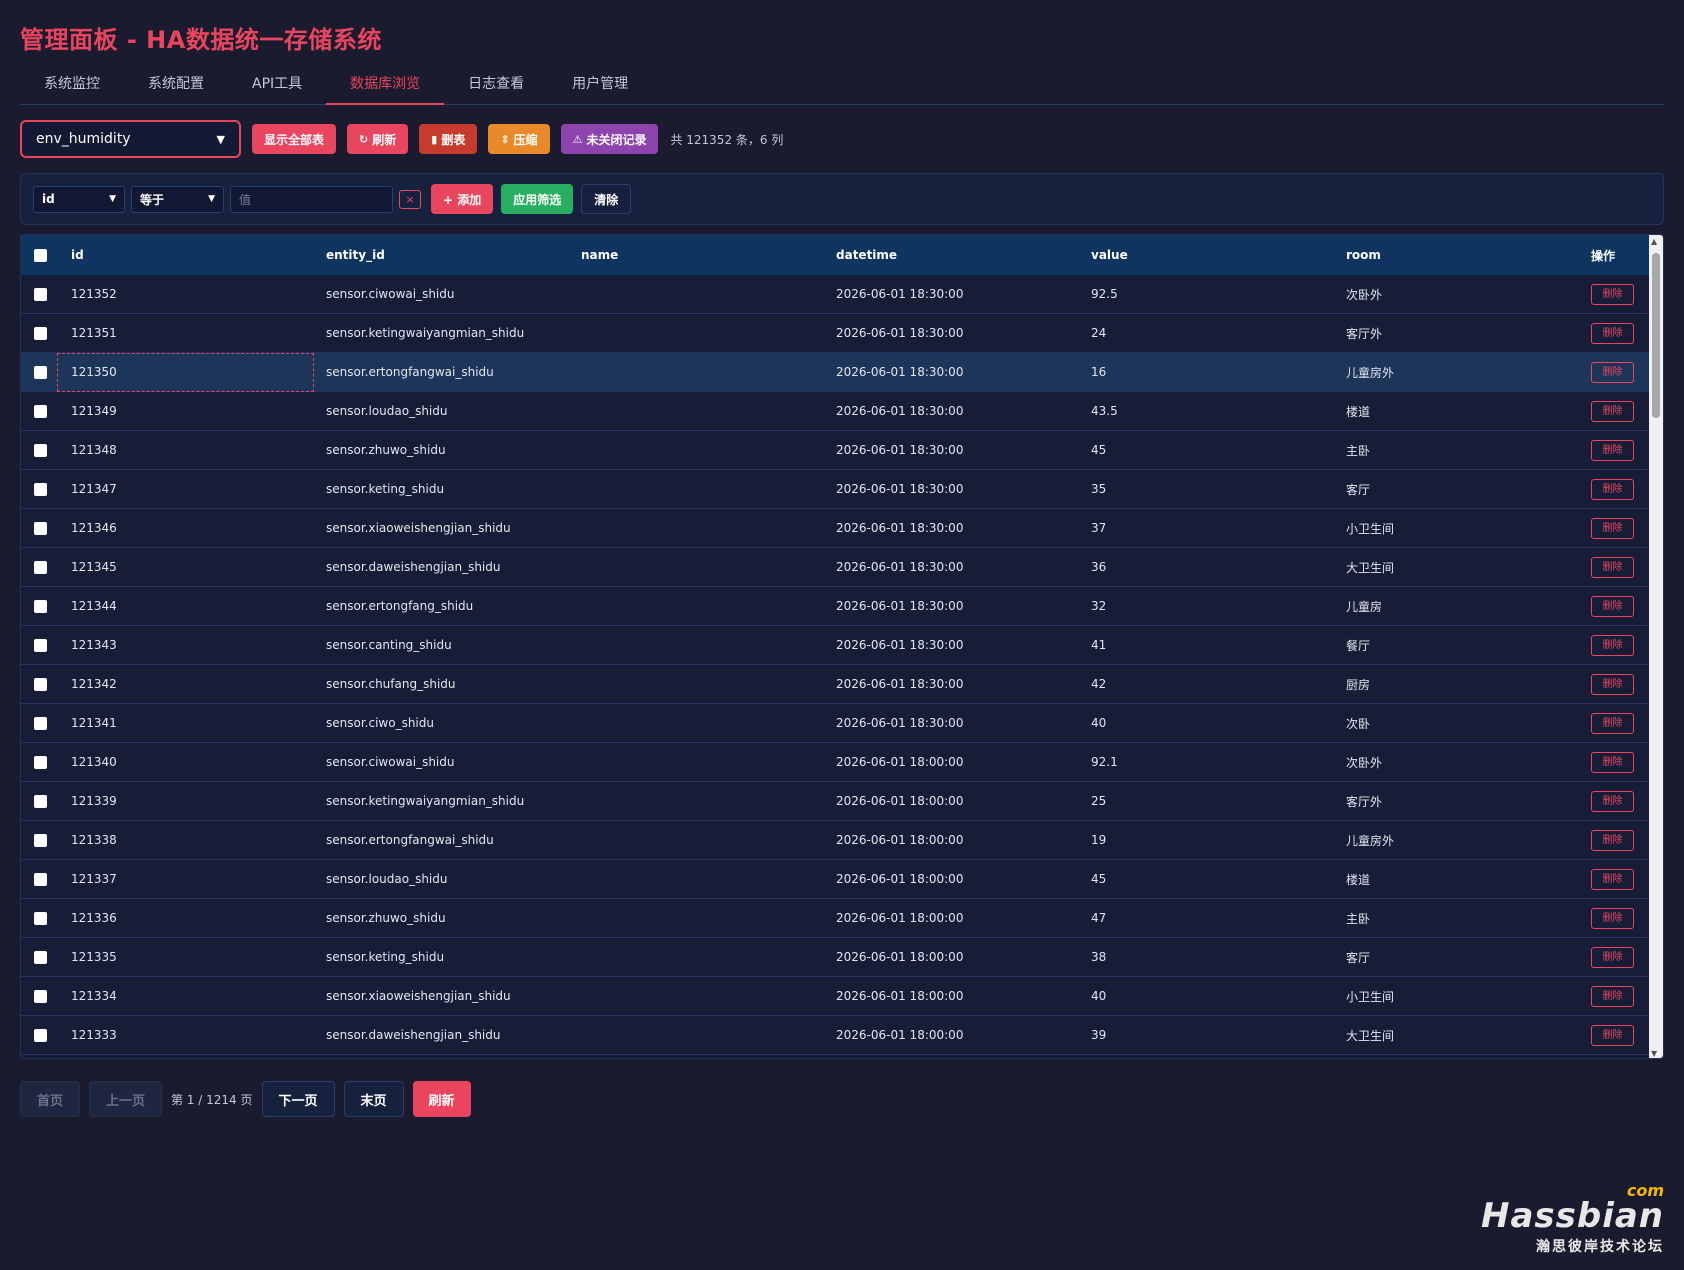  I want to click on next-page-button: 下一页, so click(298, 1099).